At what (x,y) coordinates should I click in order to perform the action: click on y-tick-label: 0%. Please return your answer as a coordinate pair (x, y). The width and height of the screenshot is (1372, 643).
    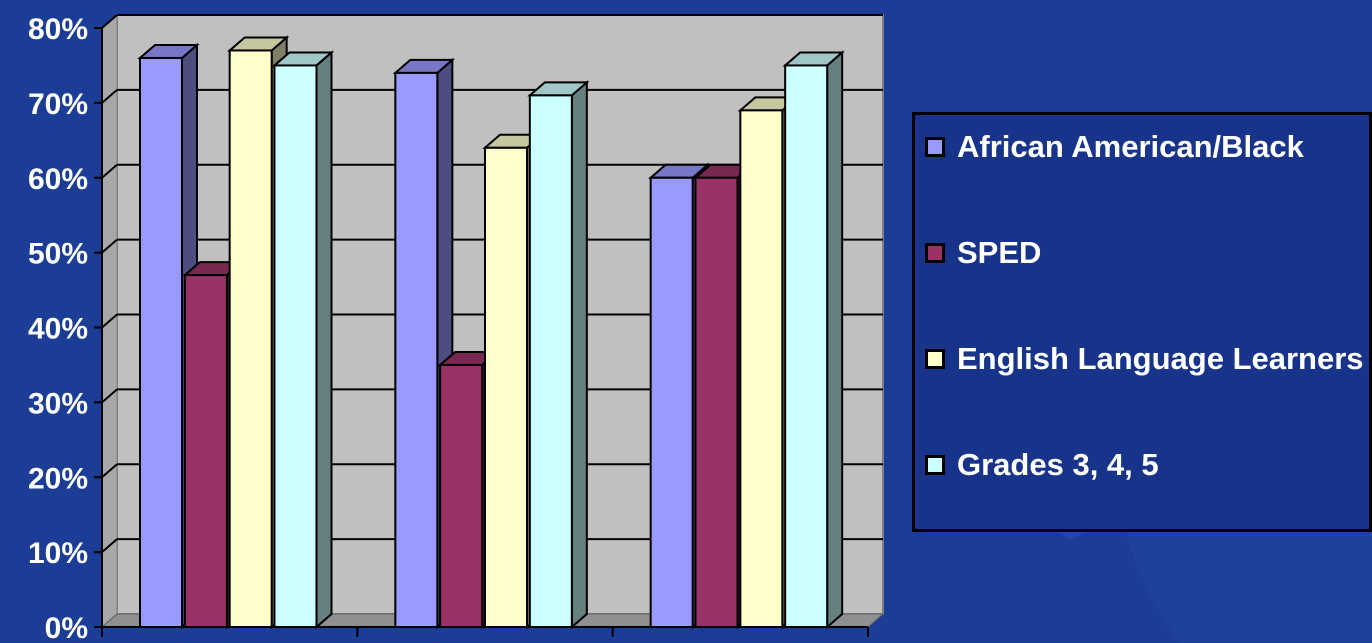
    Looking at the image, I should click on (66, 627).